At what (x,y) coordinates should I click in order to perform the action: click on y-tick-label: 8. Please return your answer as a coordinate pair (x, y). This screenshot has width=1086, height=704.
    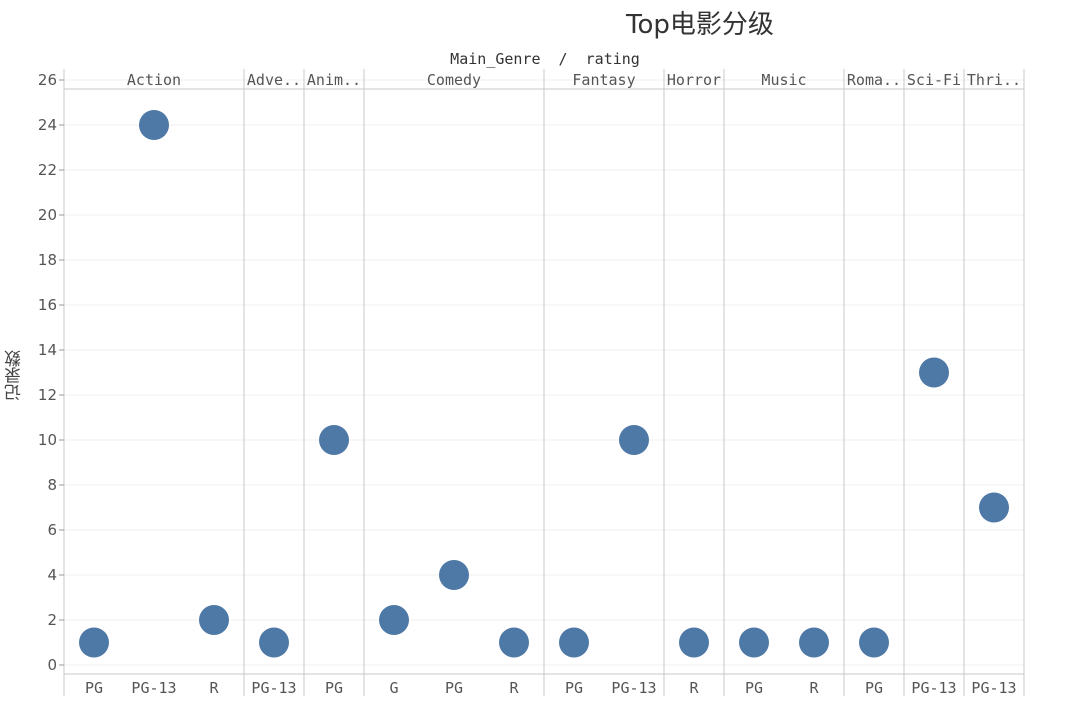
    Looking at the image, I should click on (52, 485).